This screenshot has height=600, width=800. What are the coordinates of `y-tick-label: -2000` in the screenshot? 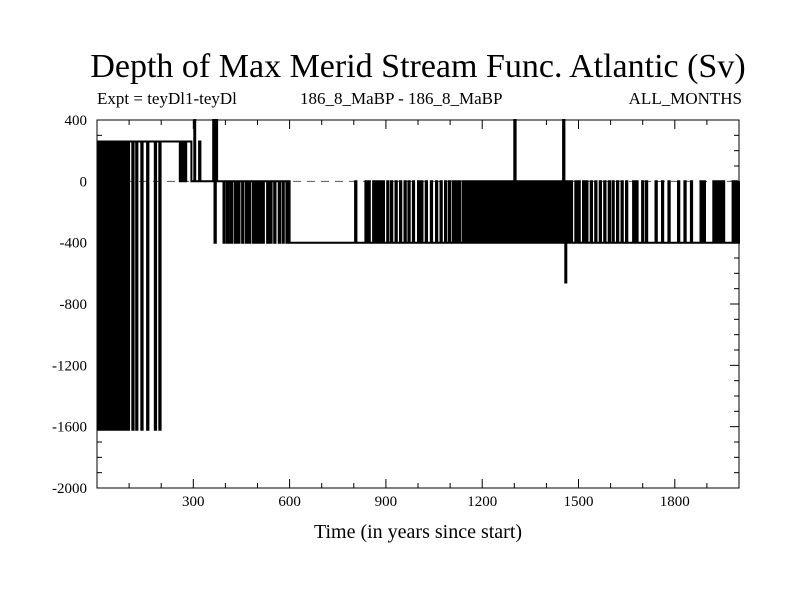 It's located at (69, 489).